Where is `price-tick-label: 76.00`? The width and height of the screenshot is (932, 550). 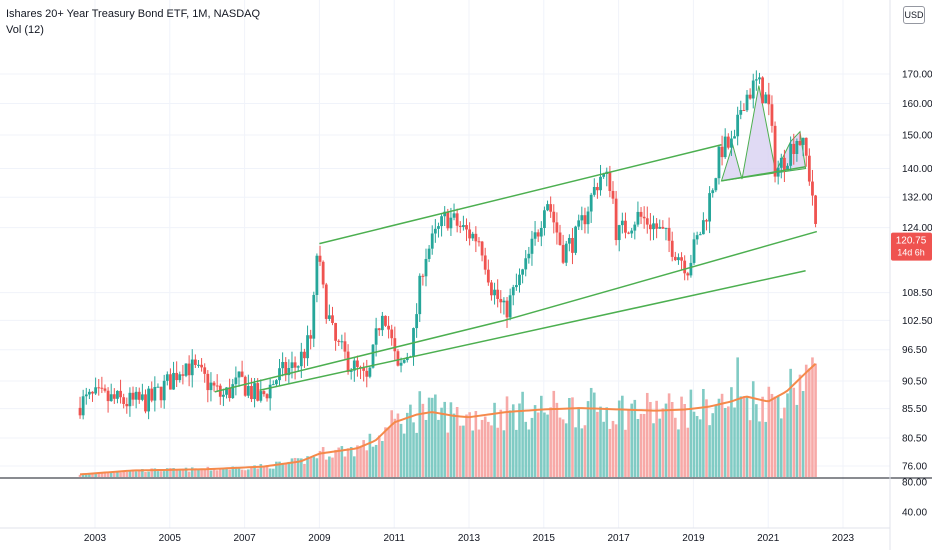 price-tick-label: 76.00 is located at coordinates (914, 467).